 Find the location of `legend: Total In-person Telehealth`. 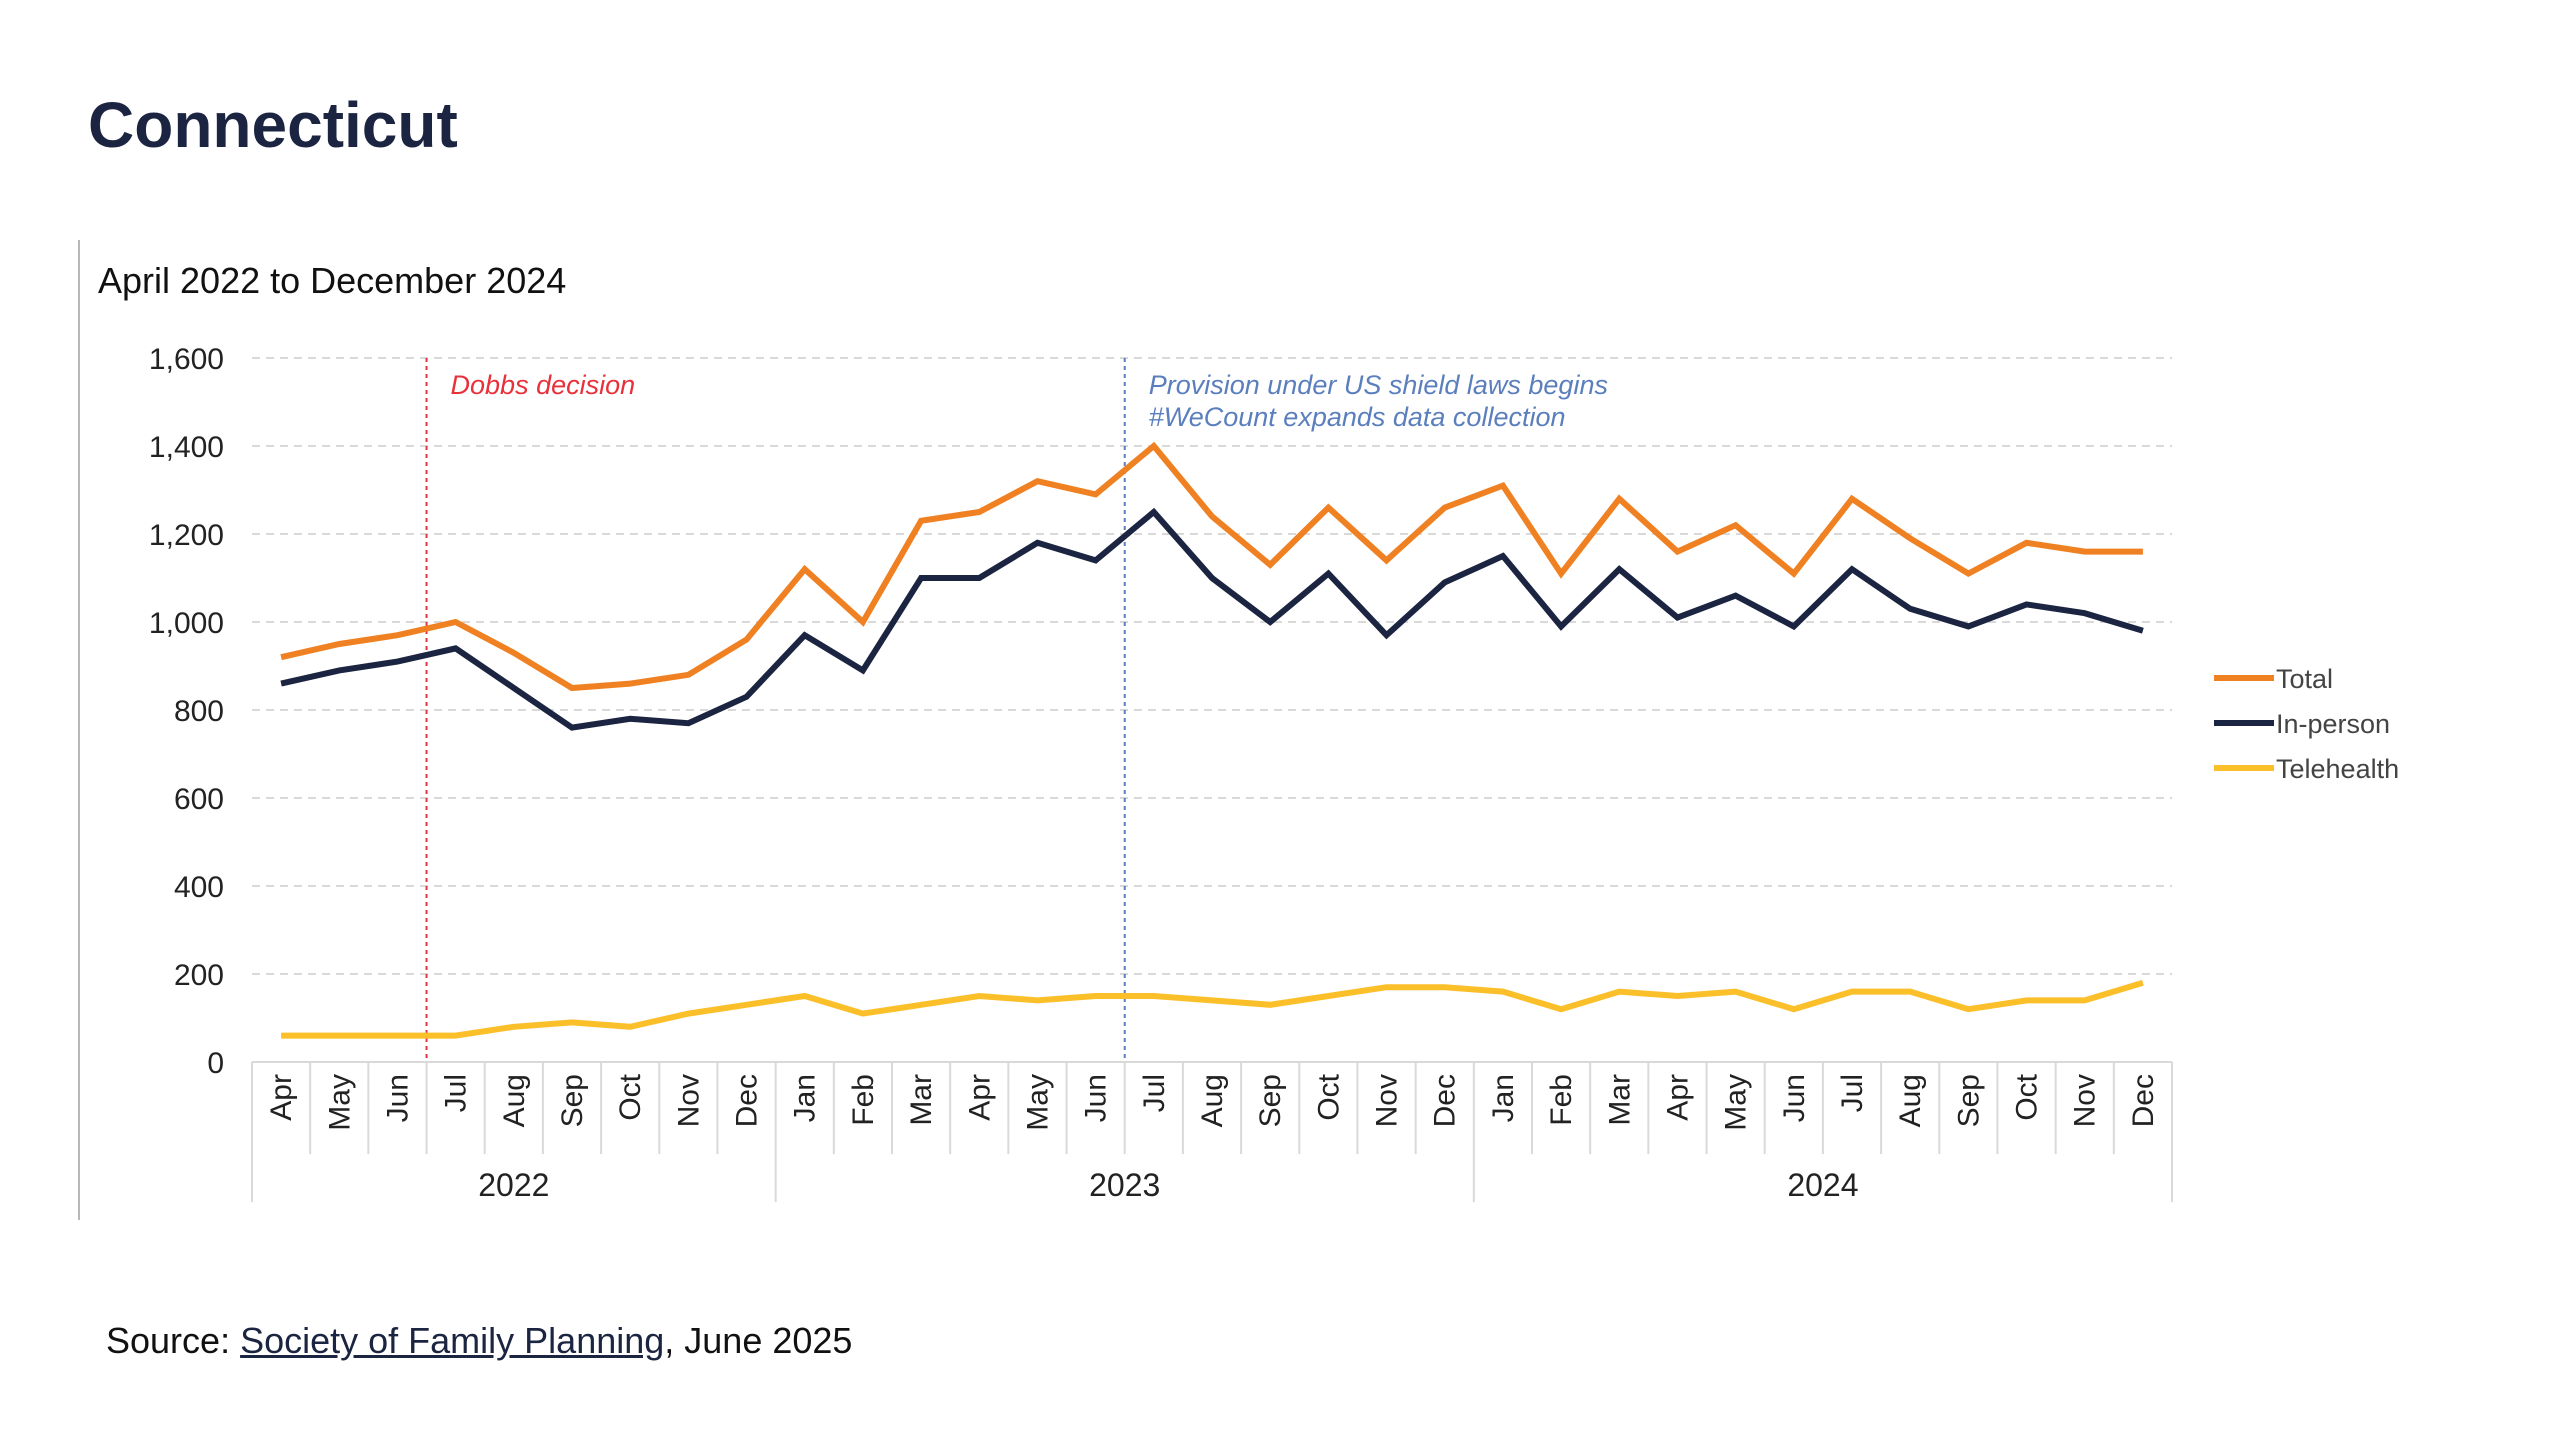

legend: Total In-person Telehealth is located at coordinates (2306, 724).